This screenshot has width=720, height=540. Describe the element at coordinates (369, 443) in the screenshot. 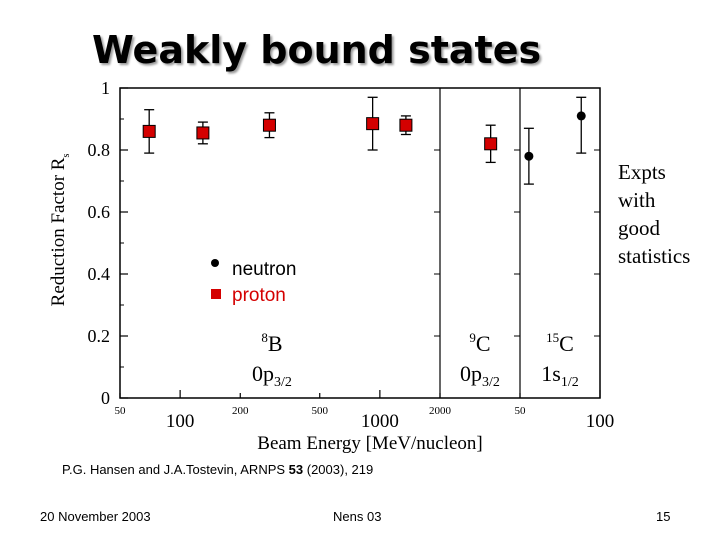

I see `x-axis-label: Beam Energy [MeV/nucleon]` at that location.